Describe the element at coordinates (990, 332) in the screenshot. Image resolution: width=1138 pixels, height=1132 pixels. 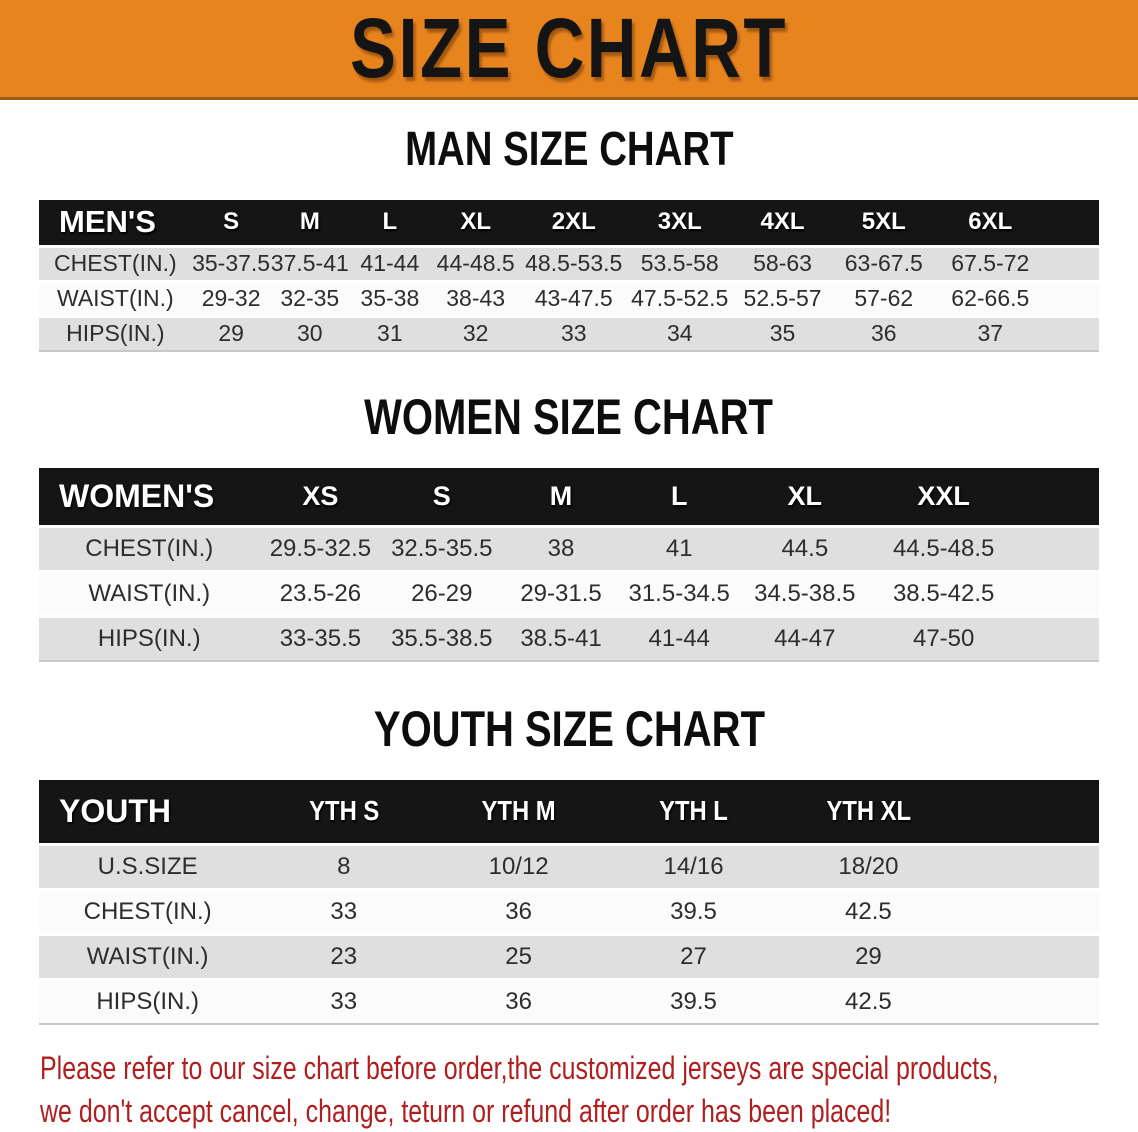
I see `size-value-cell: 37` at that location.